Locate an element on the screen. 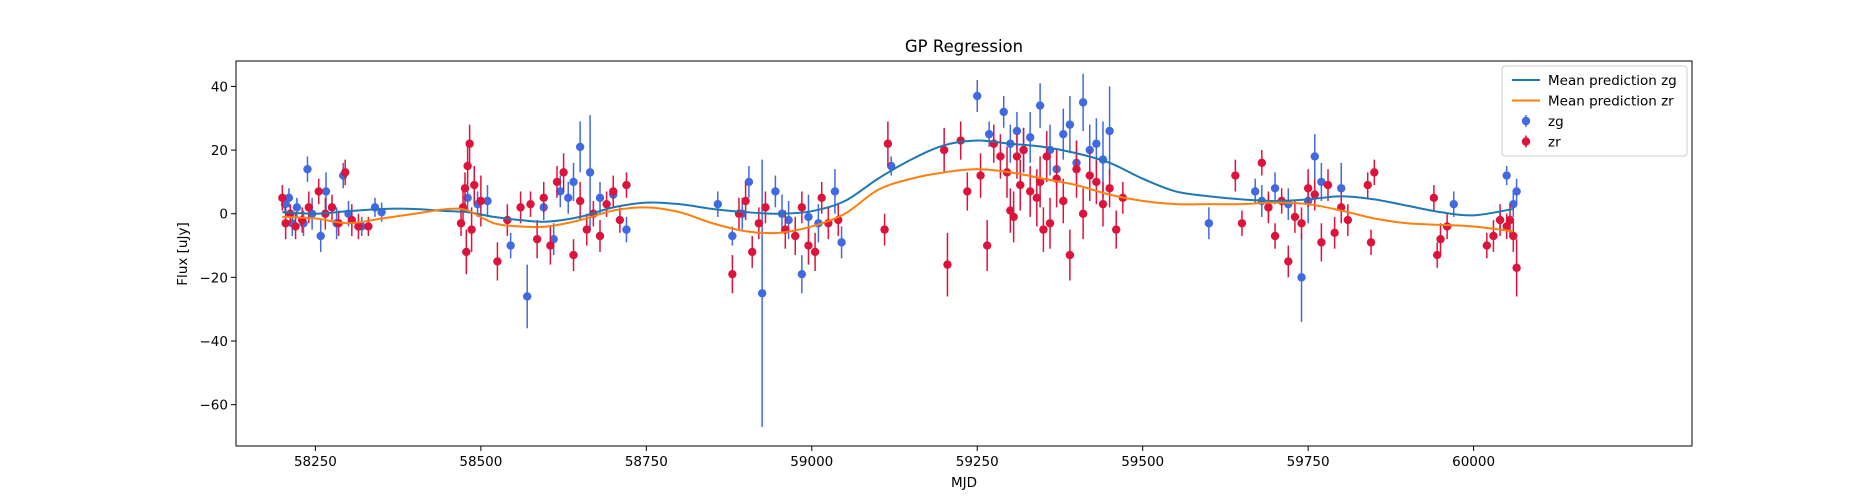  legend-label-zr-points: zr is located at coordinates (1554, 143).